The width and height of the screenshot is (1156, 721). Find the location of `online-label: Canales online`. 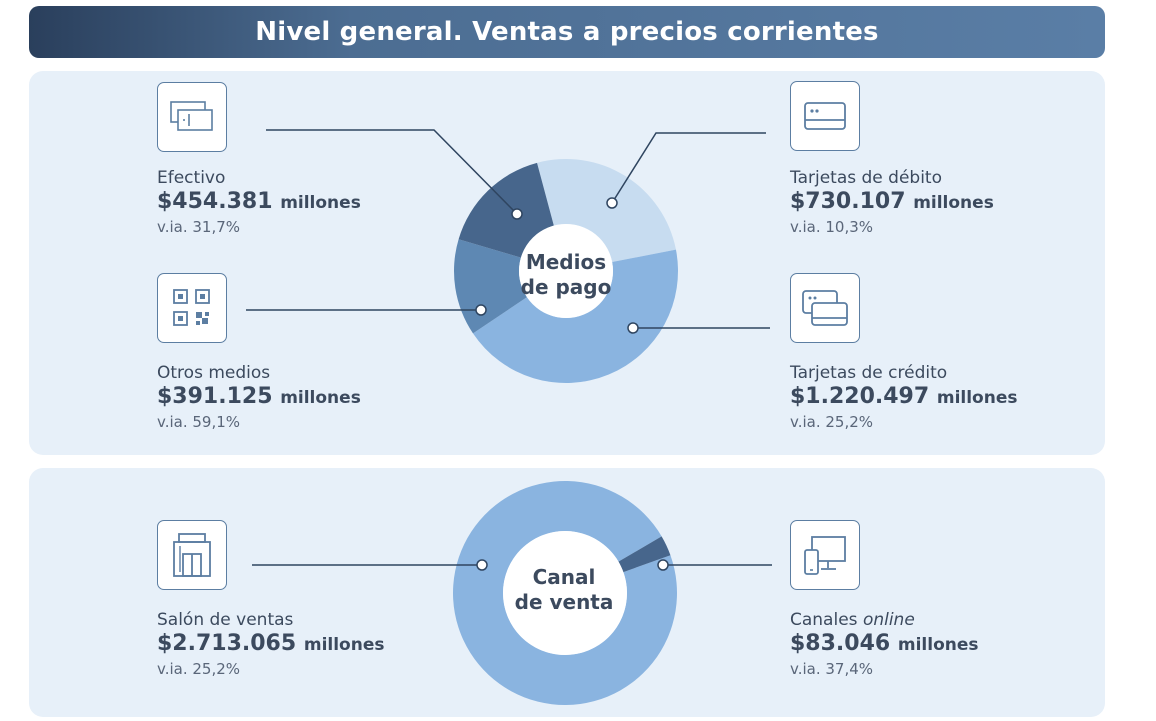

online-label: Canales online is located at coordinates (884, 620).